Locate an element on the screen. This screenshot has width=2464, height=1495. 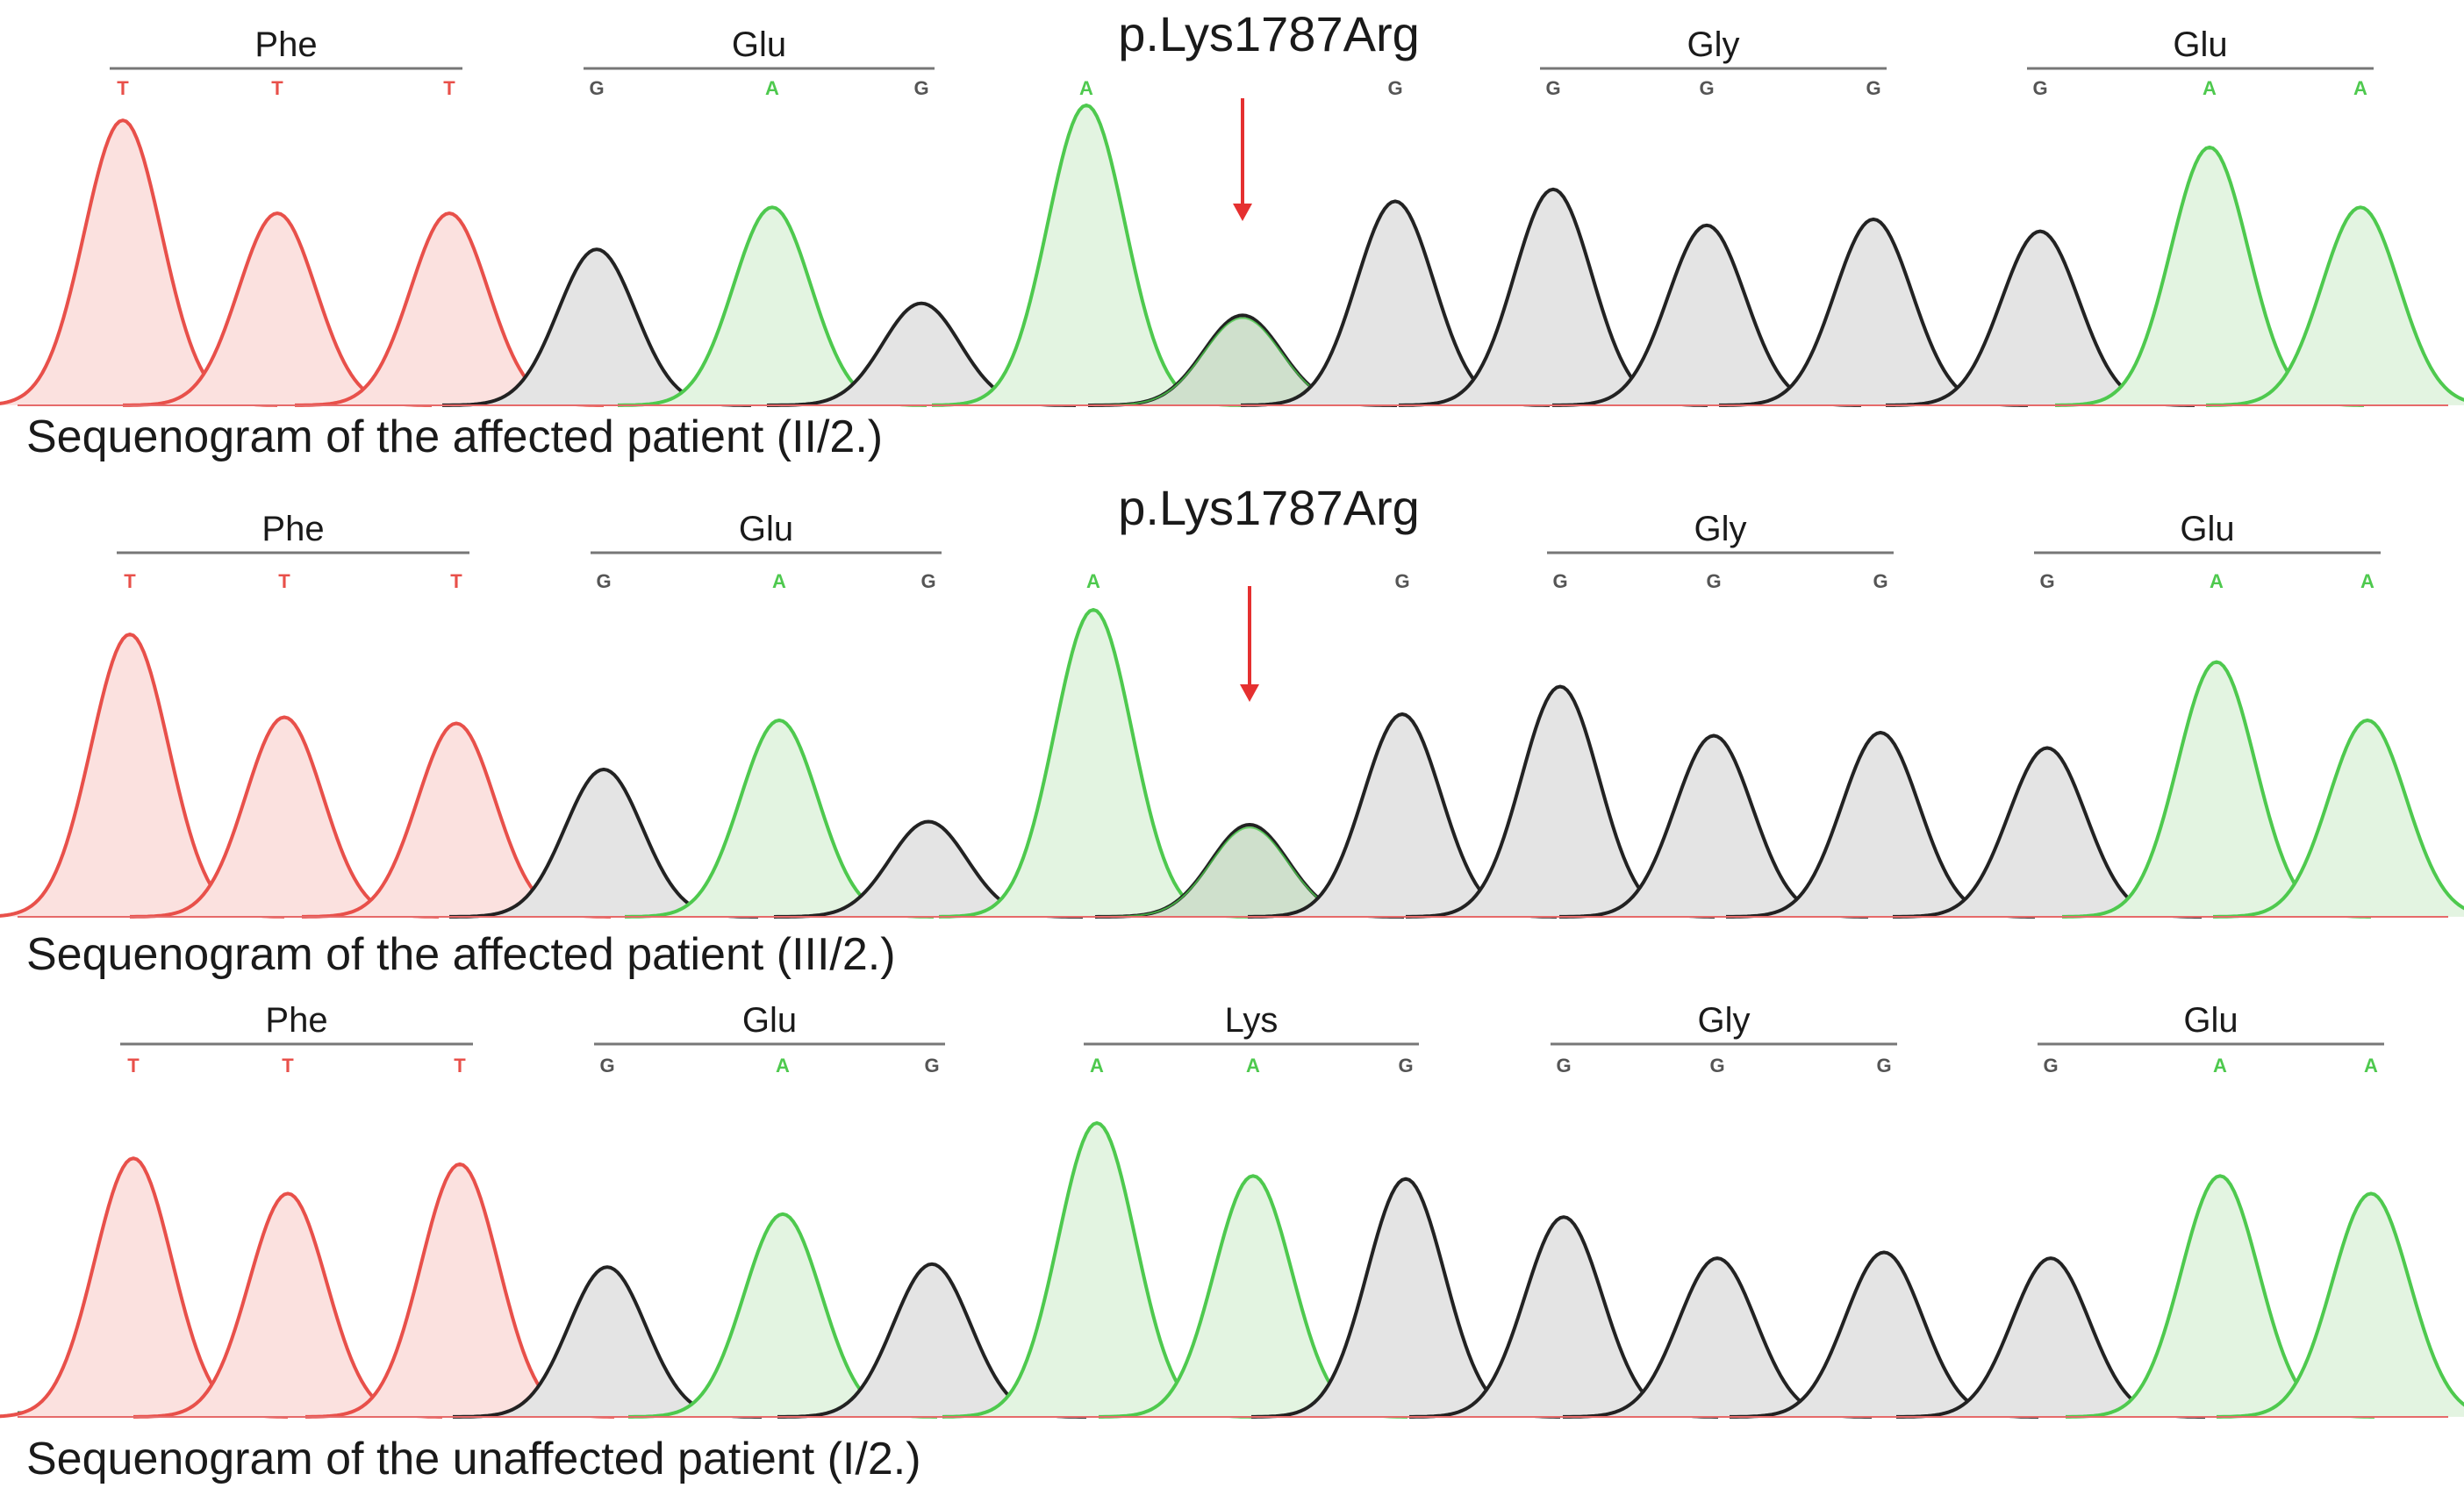
variant-label-1: p.Lys1787Arg is located at coordinates (1269, 33).